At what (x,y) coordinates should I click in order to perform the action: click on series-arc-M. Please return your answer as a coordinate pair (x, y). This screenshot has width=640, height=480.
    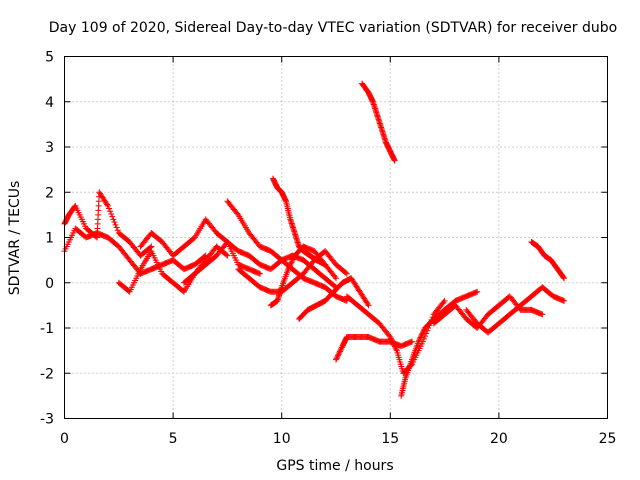
    Looking at the image, I should click on (378, 122).